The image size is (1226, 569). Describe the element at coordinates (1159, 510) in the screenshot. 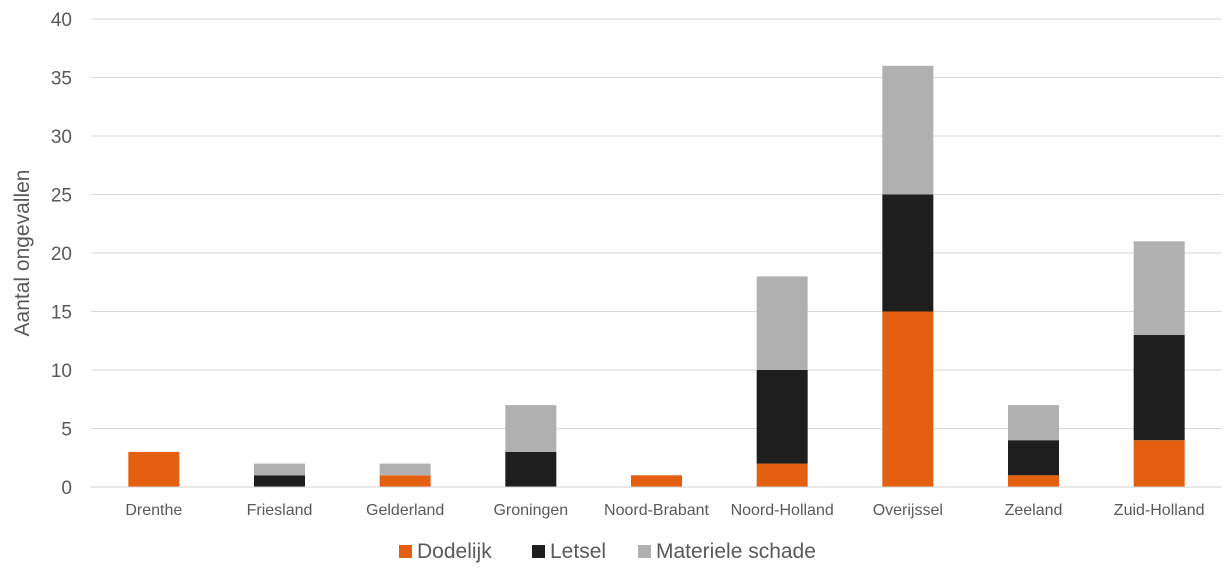

I see `x-tick-label: Zuid-Holland` at that location.